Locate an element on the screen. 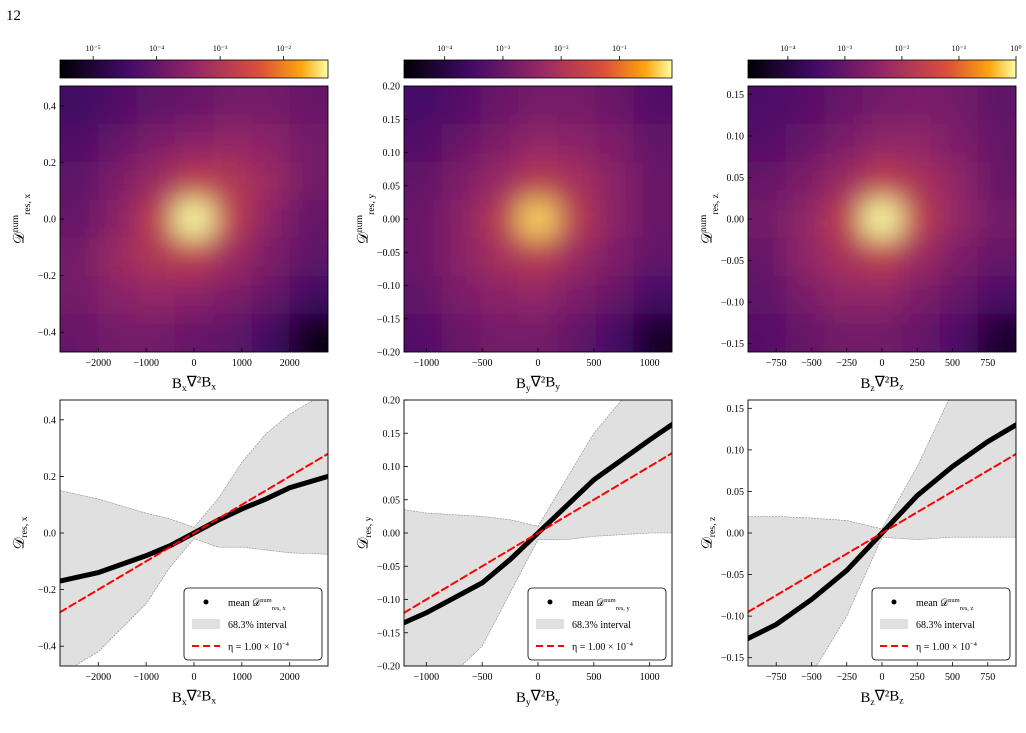  colorbar-tick-label: 10⁻³ is located at coordinates (845, 48).